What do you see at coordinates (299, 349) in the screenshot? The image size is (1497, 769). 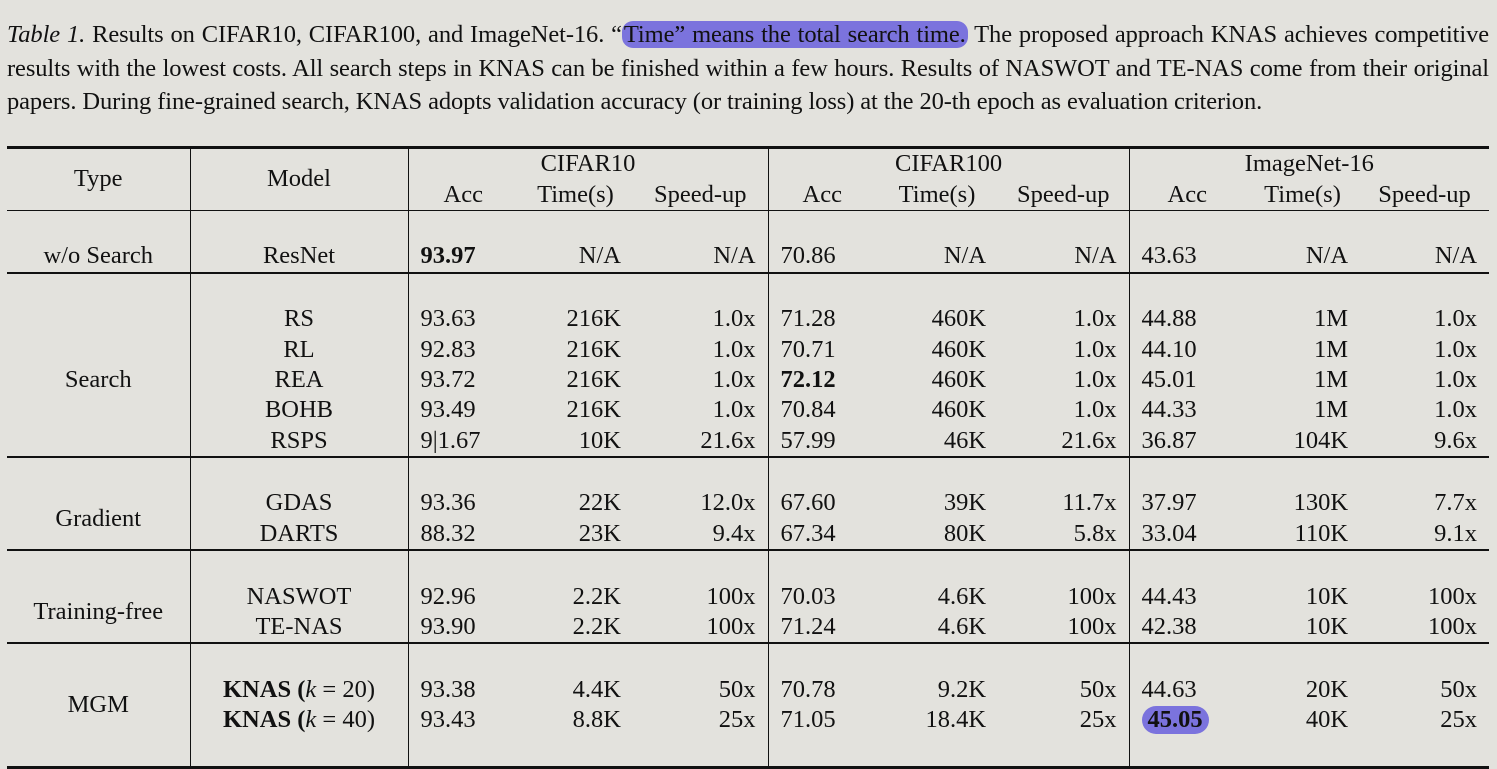 I see `model-name: RL` at bounding box center [299, 349].